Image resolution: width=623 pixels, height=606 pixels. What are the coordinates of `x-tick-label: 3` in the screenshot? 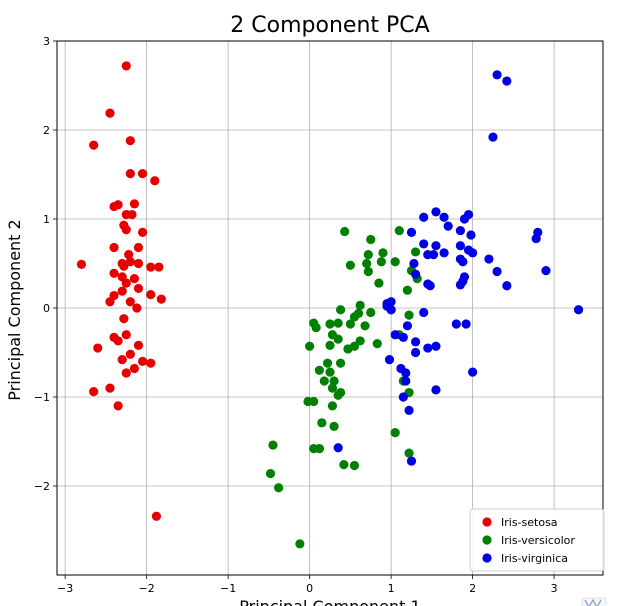 It's located at (554, 588).